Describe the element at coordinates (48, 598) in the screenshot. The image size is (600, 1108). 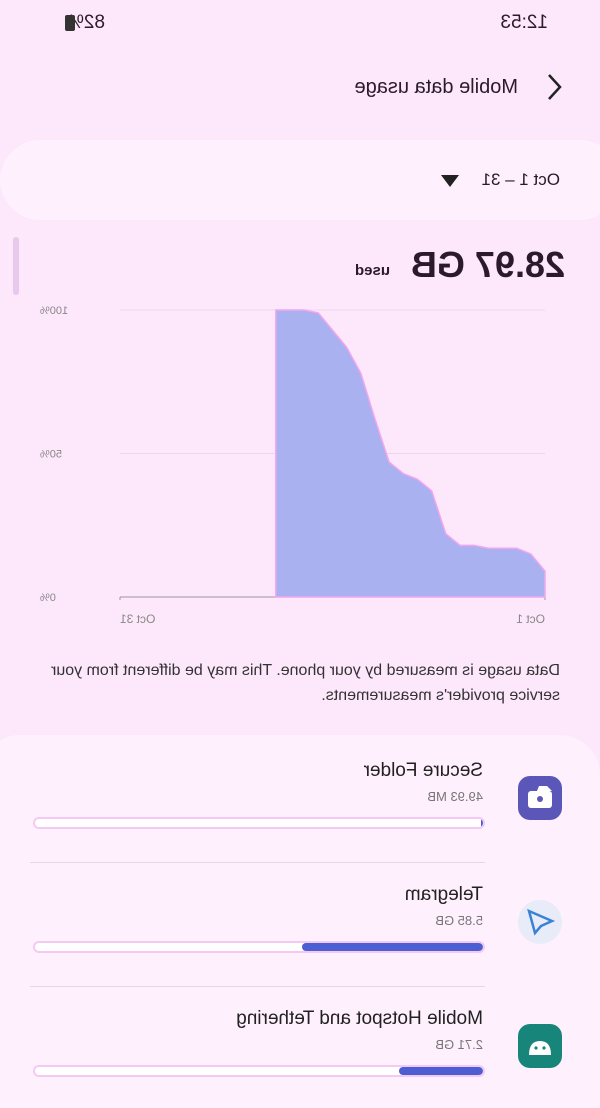
I see `y-tick-label: 0%` at that location.